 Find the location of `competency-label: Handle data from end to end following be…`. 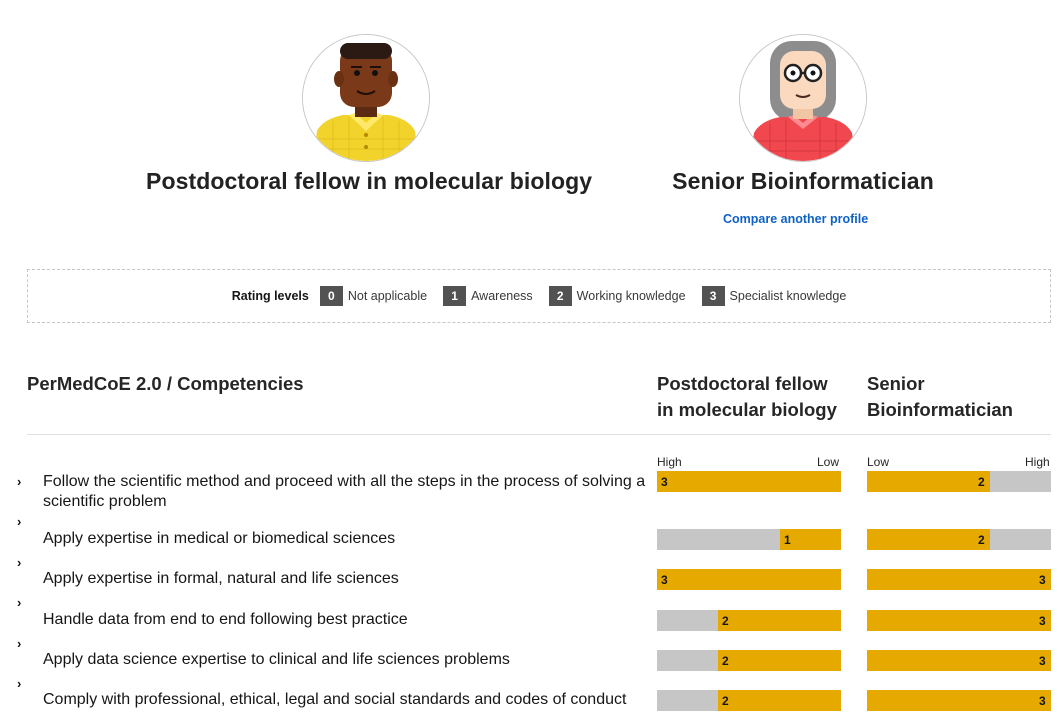

competency-label: Handle data from end to end following be… is located at coordinates (225, 619).